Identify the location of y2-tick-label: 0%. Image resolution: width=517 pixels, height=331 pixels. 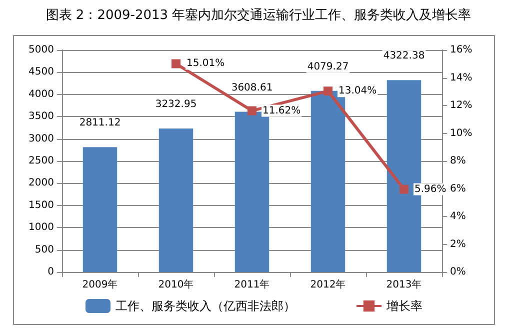
(458, 272).